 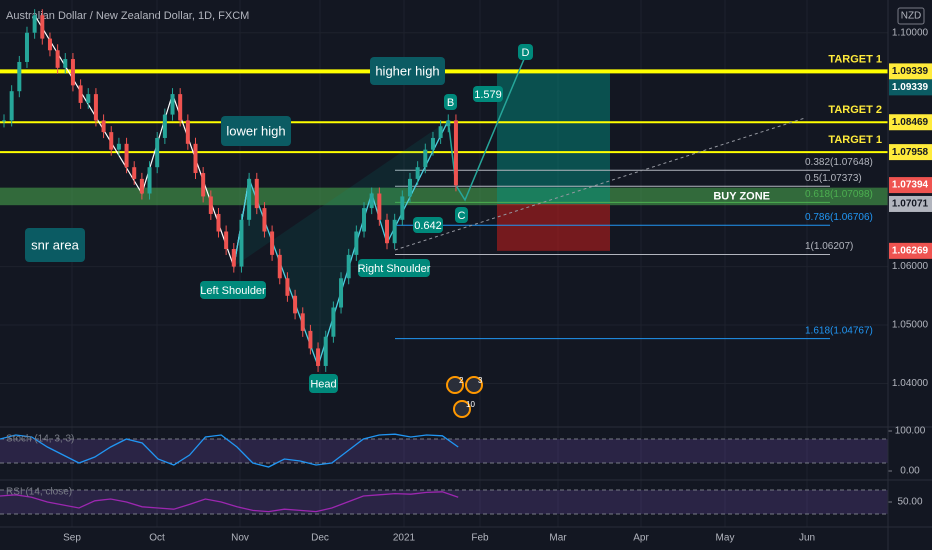 What do you see at coordinates (807, 538) in the screenshot?
I see `x-tick-label: Jun` at bounding box center [807, 538].